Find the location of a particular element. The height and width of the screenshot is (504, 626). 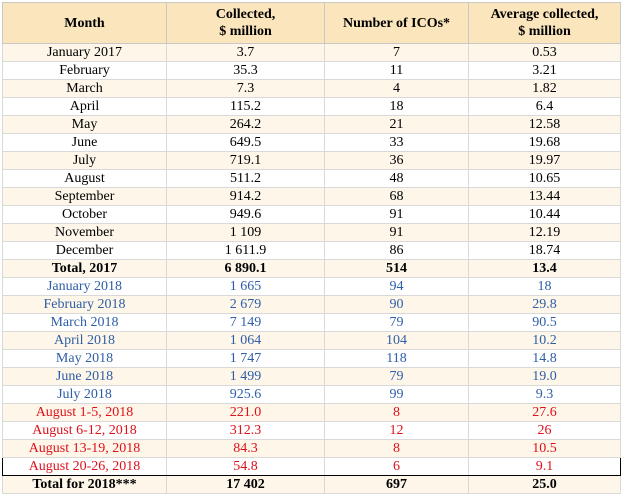

cell-average: 18 is located at coordinates (544, 286).